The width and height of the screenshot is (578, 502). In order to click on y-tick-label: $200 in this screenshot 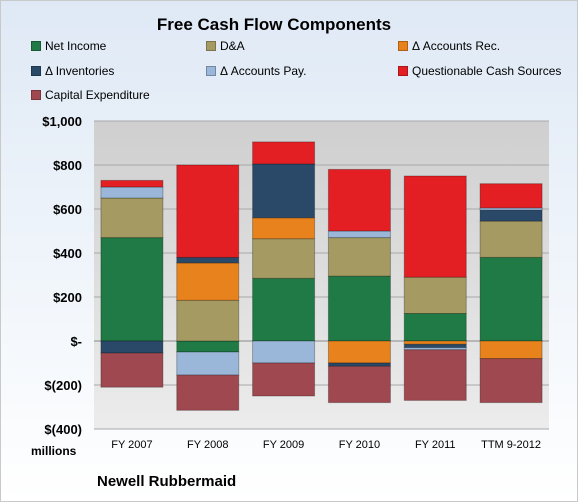, I will do `click(67, 297)`.